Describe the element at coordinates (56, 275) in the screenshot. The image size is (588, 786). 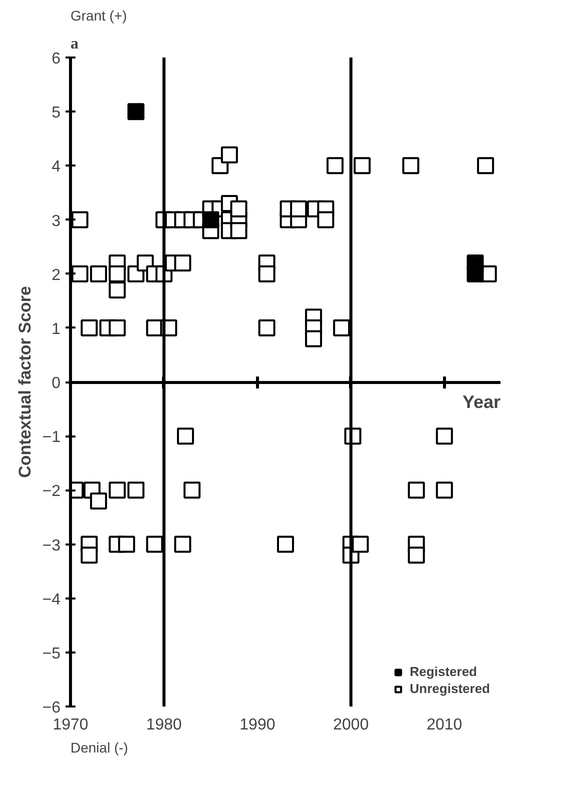
I see `y-tick-label: 2` at that location.